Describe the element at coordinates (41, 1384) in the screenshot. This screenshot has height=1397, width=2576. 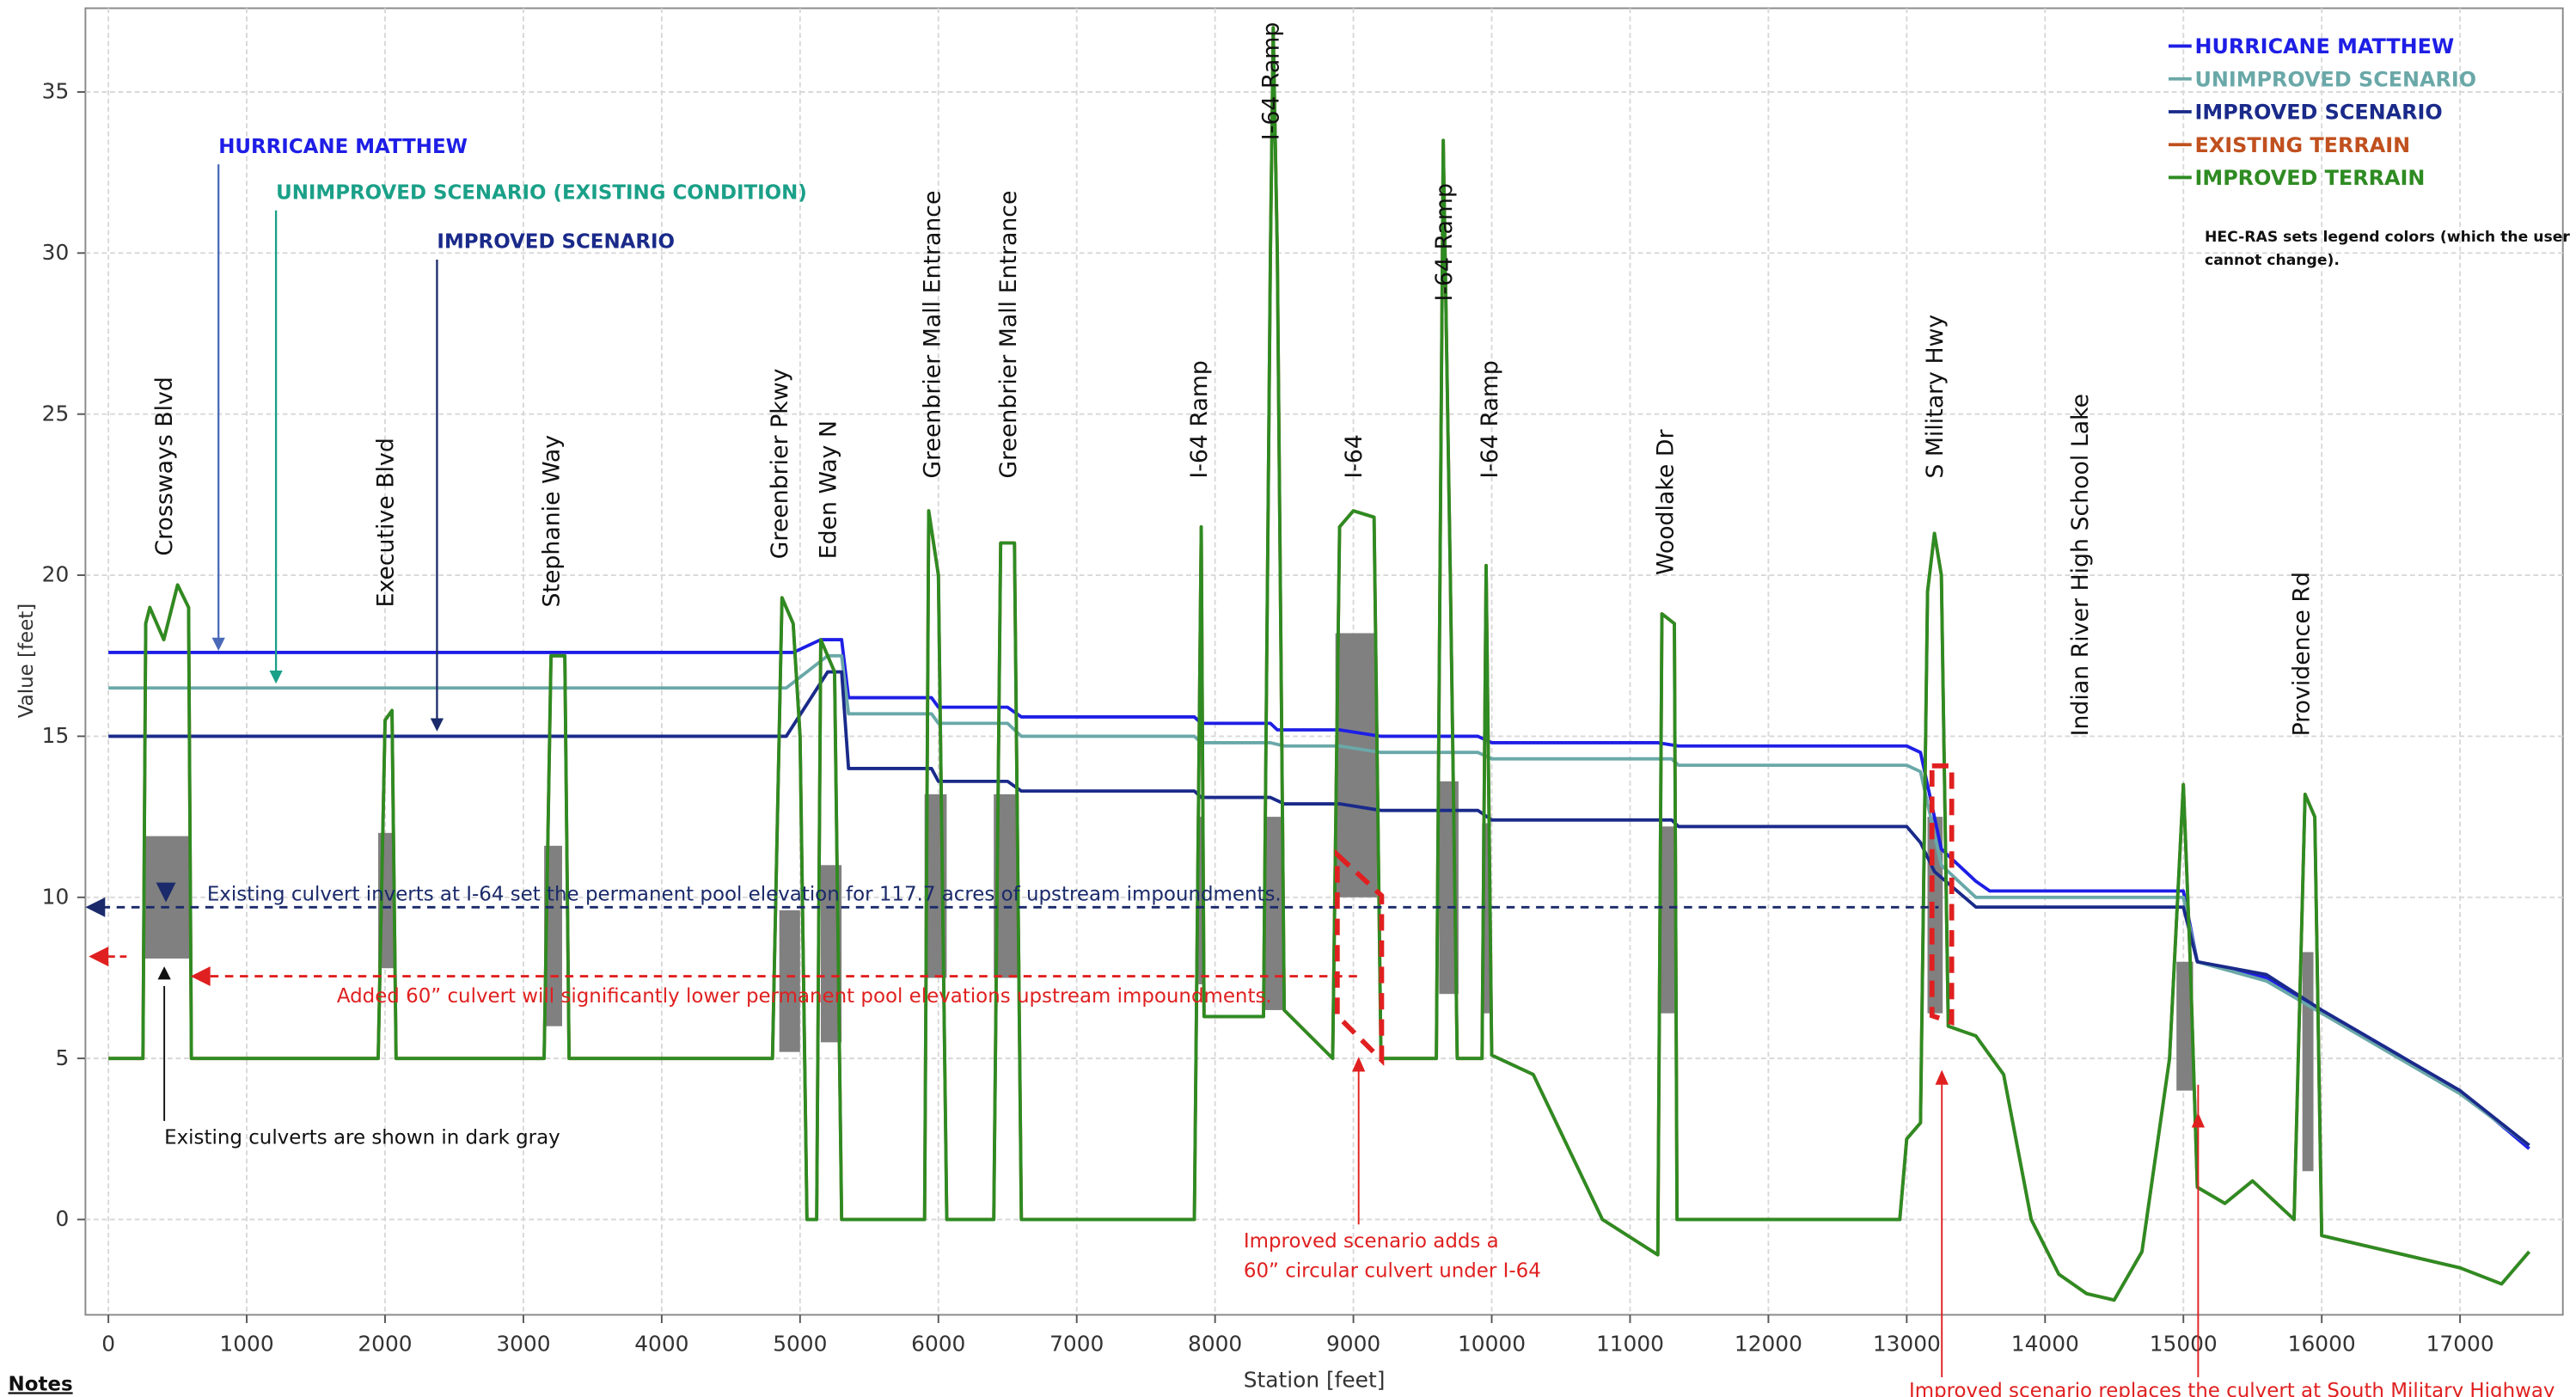
I see `notes: Notes` at that location.